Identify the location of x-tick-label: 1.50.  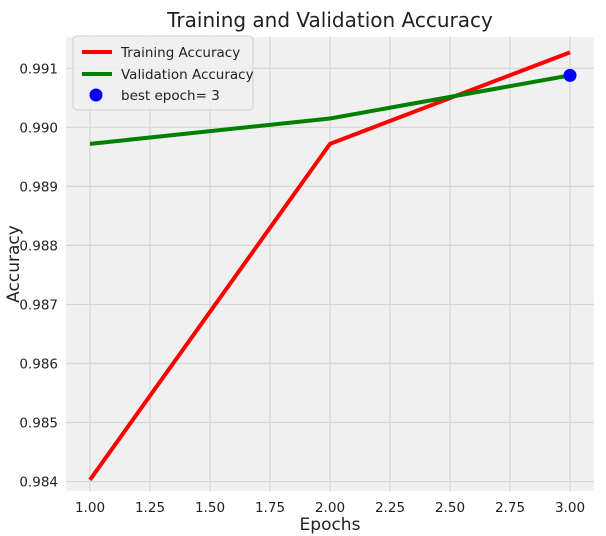
(210, 508).